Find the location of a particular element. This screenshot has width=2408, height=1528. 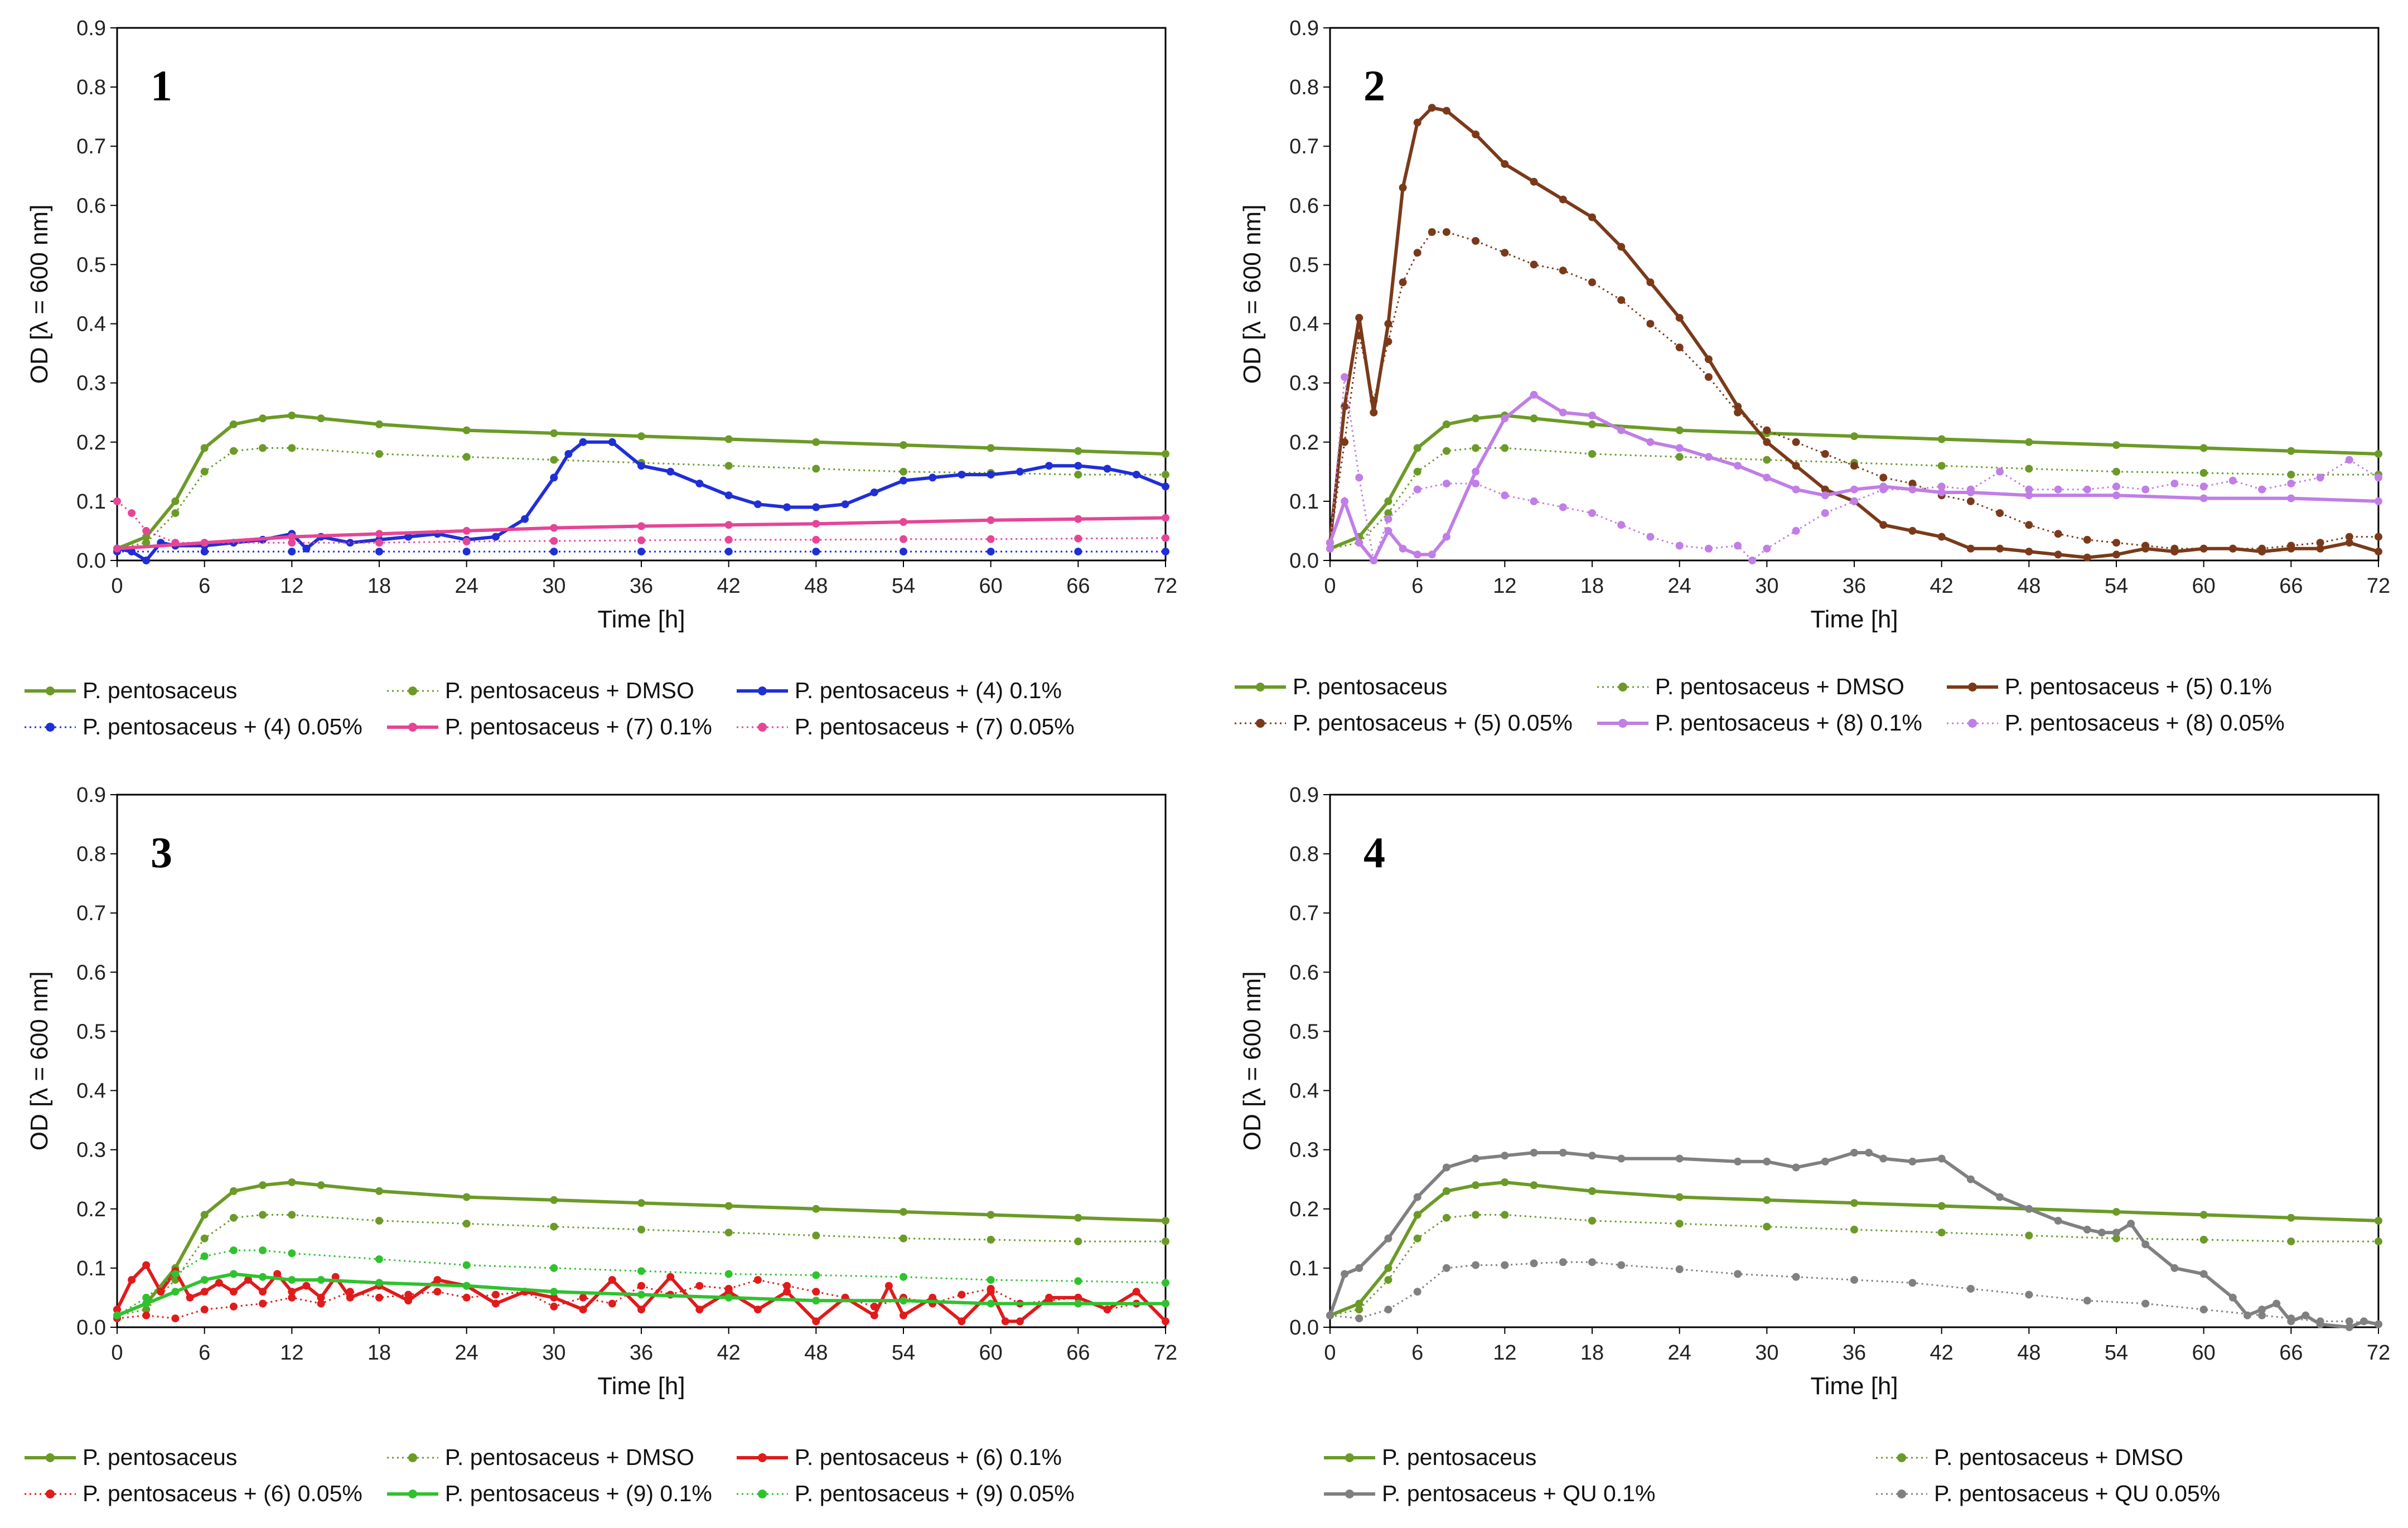

x-tick-label: 66 is located at coordinates (1078, 586).